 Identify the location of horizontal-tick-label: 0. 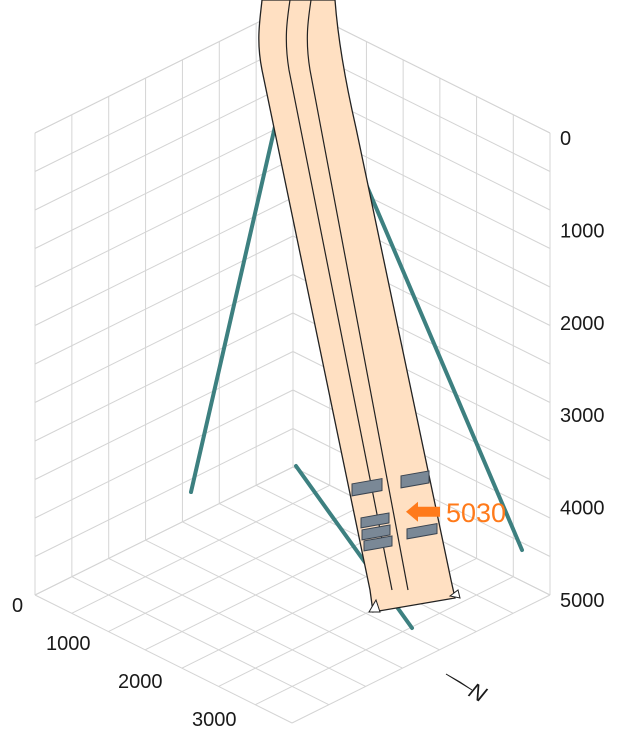
(17, 606).